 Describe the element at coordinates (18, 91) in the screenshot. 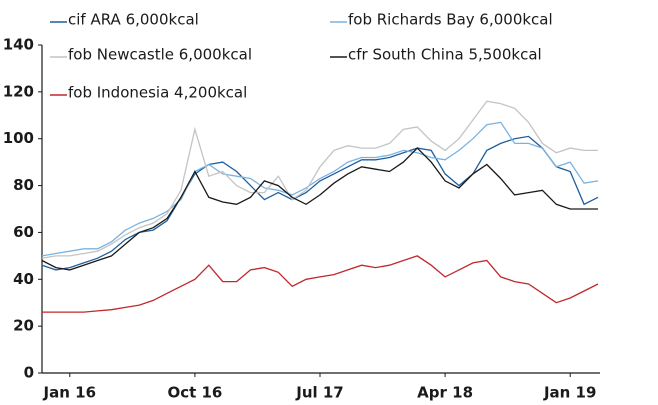

I see `y-tick-label: 120` at that location.